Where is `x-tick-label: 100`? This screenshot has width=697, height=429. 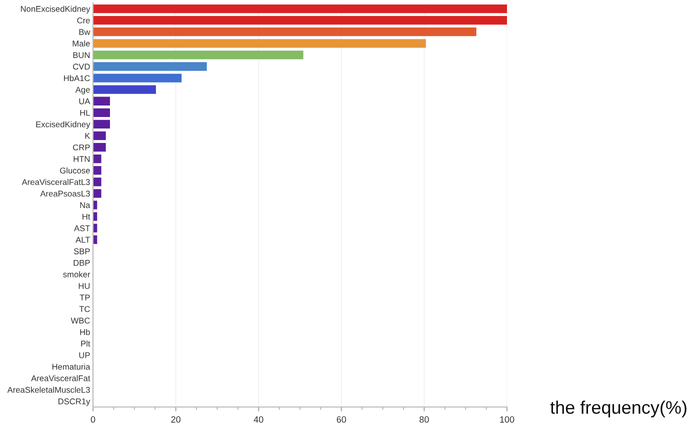 x-tick-label: 100 is located at coordinates (507, 419).